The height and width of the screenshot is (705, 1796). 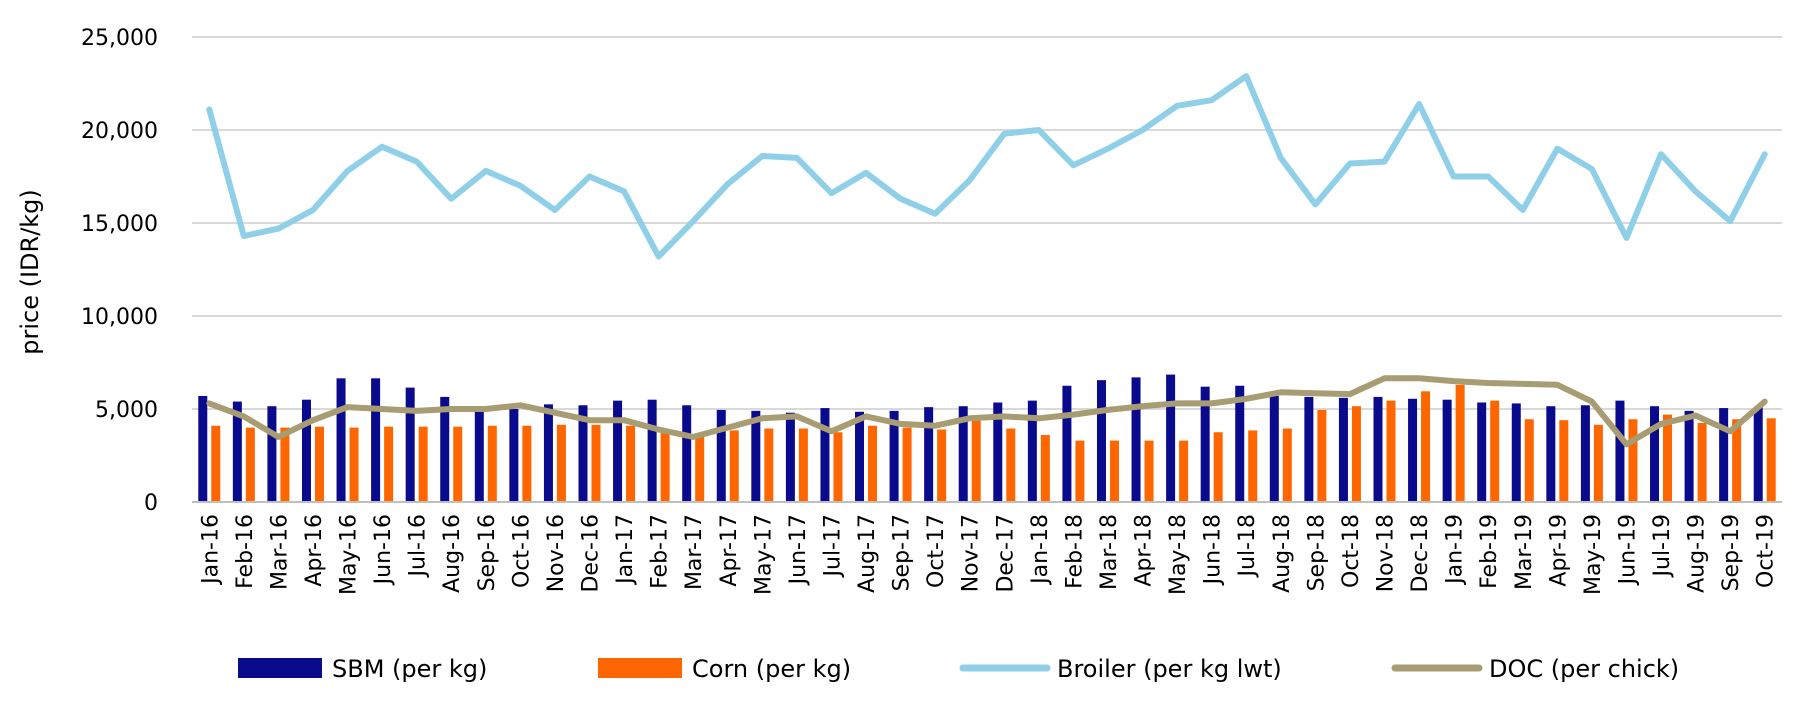 I want to click on legend-item-sbm-per-kg: SBM (per kg), so click(x=362, y=669).